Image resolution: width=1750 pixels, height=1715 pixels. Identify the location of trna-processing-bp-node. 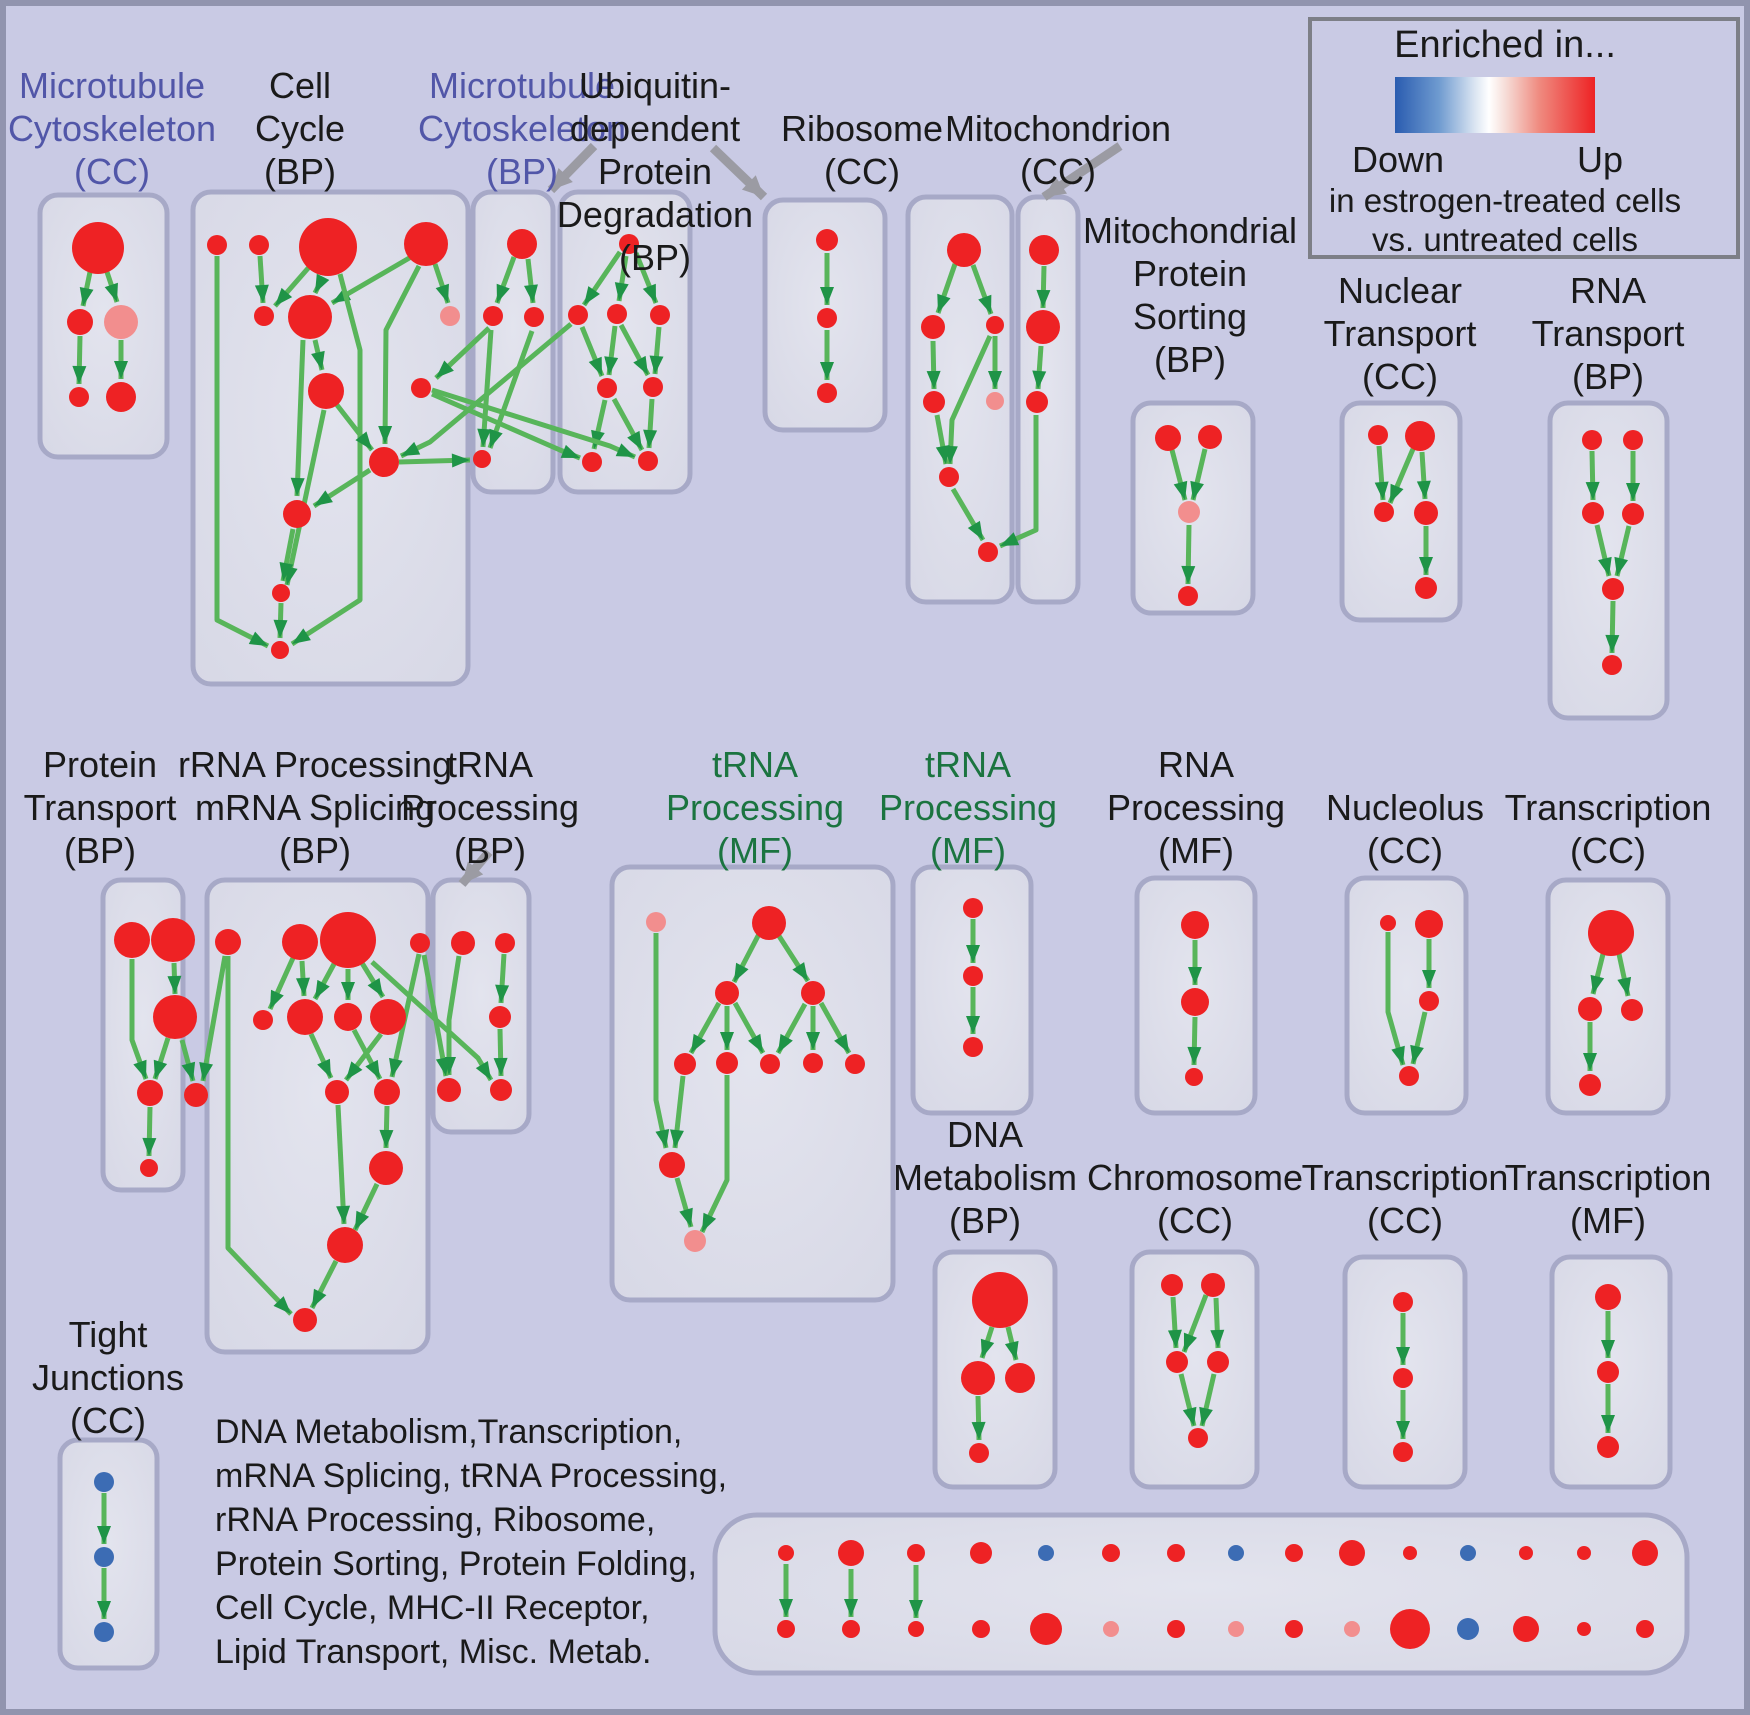
(505, 943).